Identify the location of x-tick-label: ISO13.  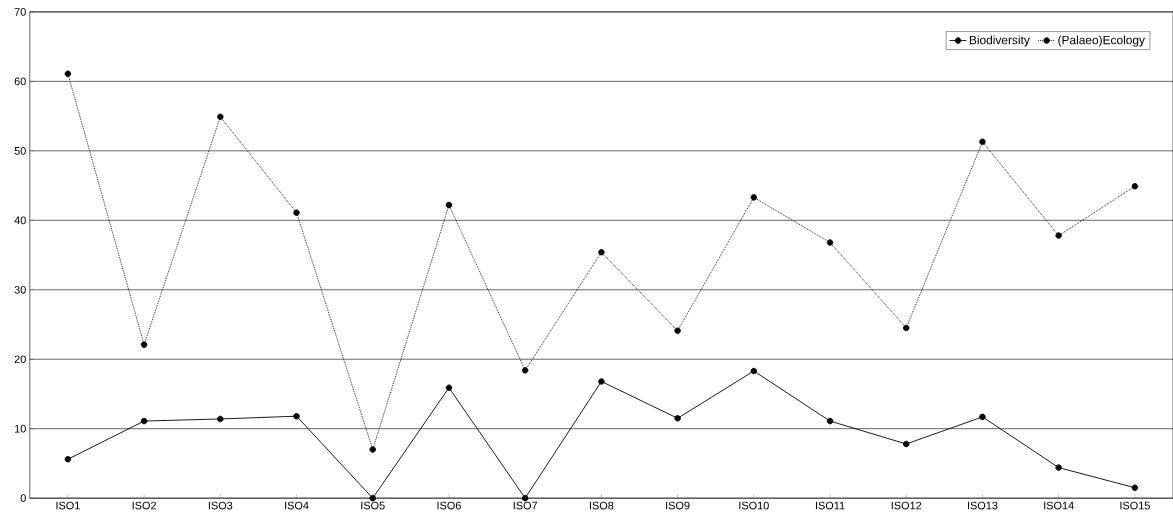
(983, 505).